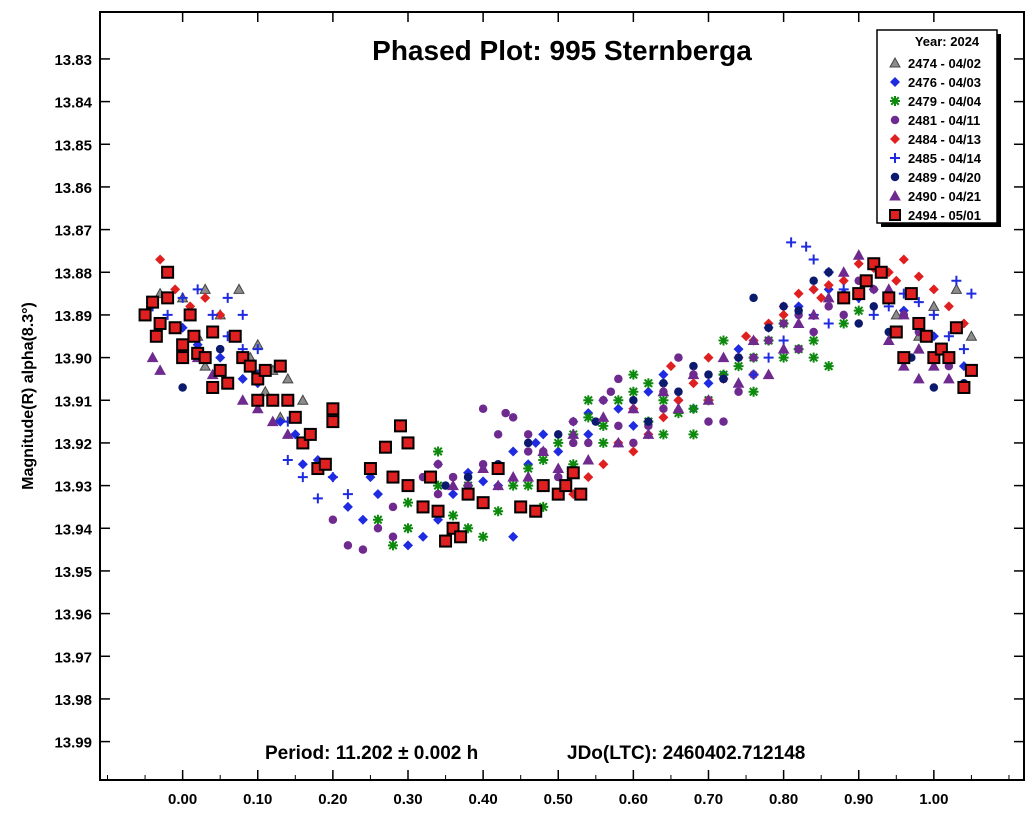 Image resolution: width=1036 pixels, height=832 pixels. I want to click on legend-entry: 2494 - 05/01, so click(944, 215).